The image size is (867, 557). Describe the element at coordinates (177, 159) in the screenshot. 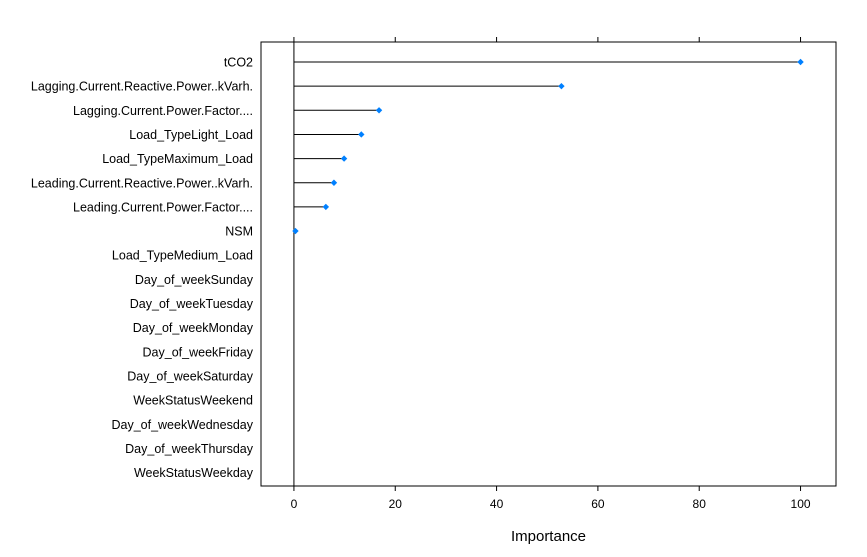

I see `category-label: Load_TypeMaximum_Load` at that location.